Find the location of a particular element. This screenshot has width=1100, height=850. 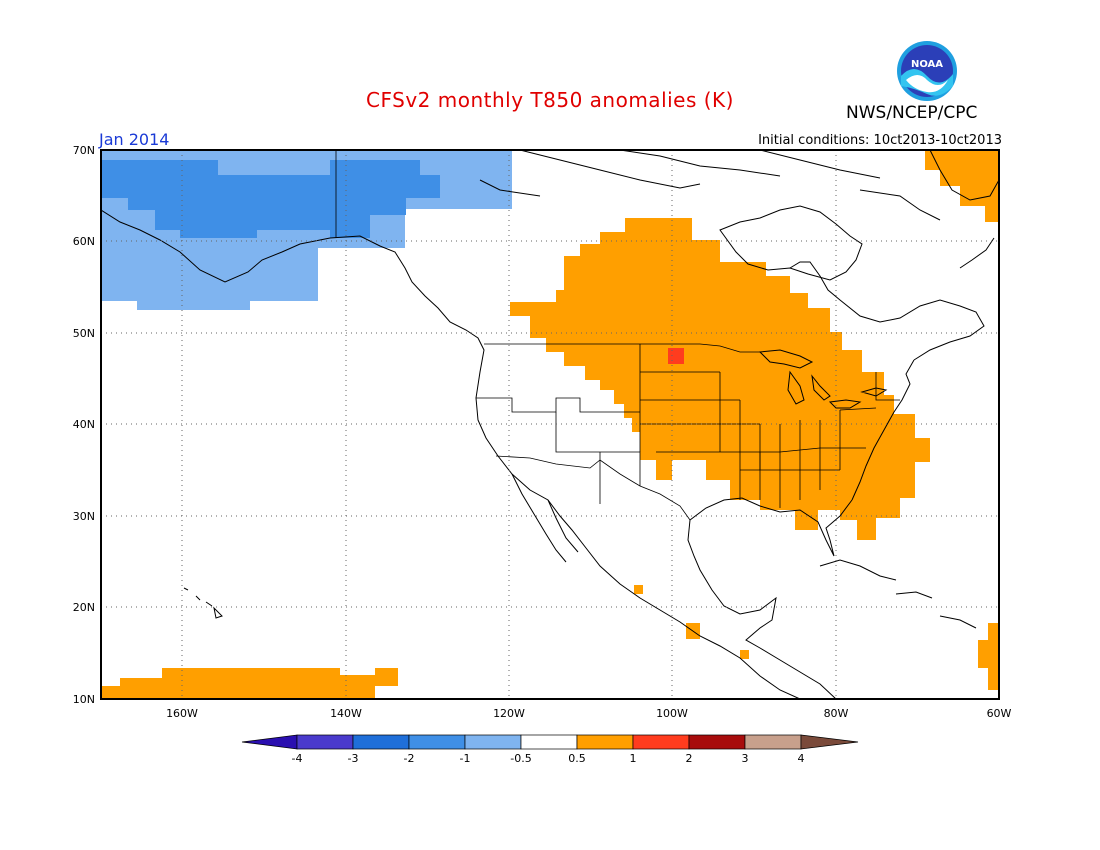

cool-anomaly-region is located at coordinates (306, 230).